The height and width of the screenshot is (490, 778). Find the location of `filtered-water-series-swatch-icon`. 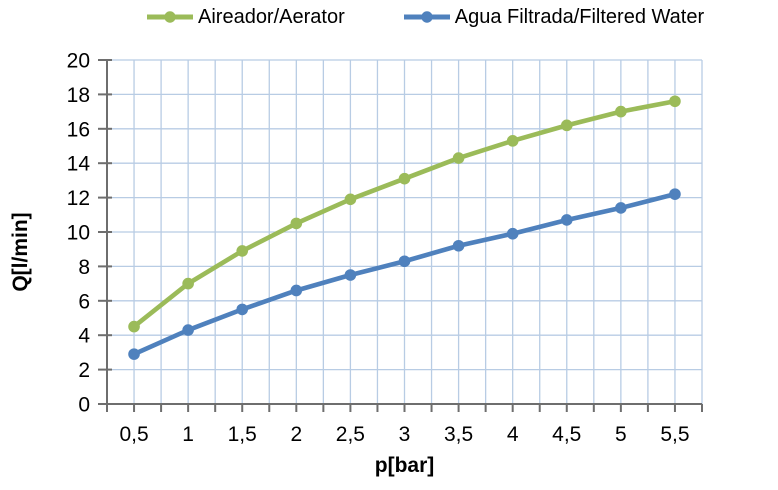

filtered-water-series-swatch-icon is located at coordinates (426, 17).